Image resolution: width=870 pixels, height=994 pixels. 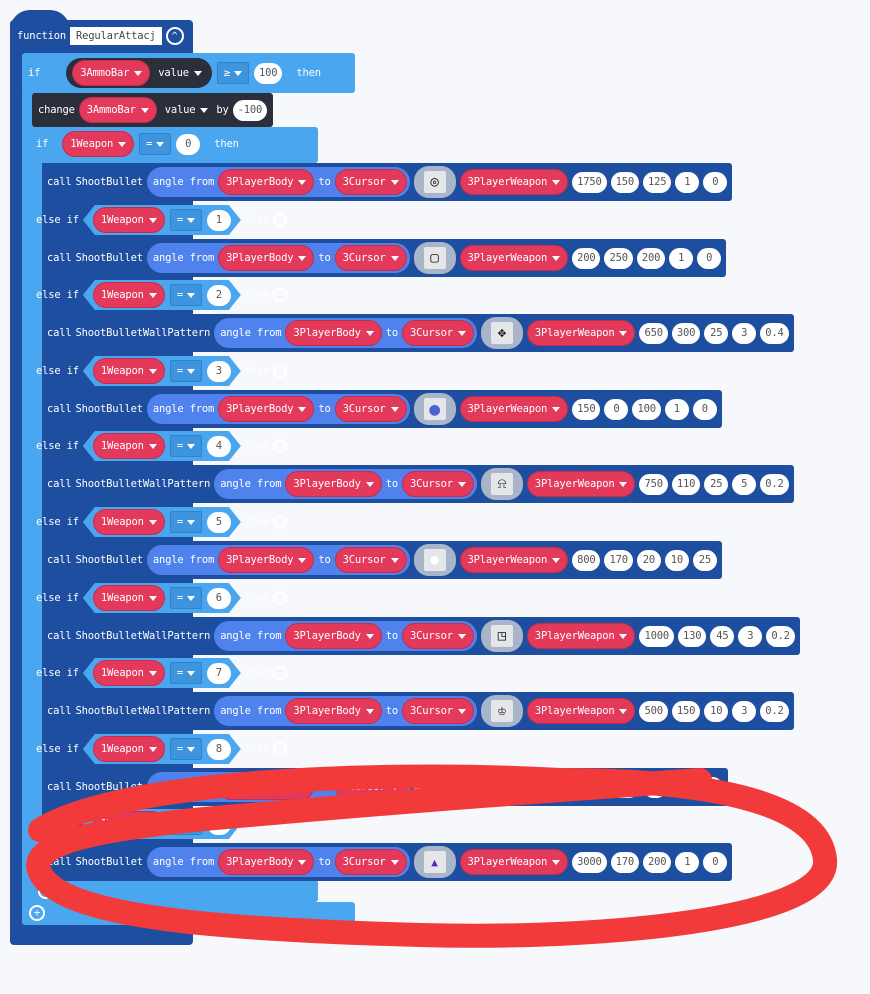 I want to click on arg-input: 800, so click(x=586, y=560).